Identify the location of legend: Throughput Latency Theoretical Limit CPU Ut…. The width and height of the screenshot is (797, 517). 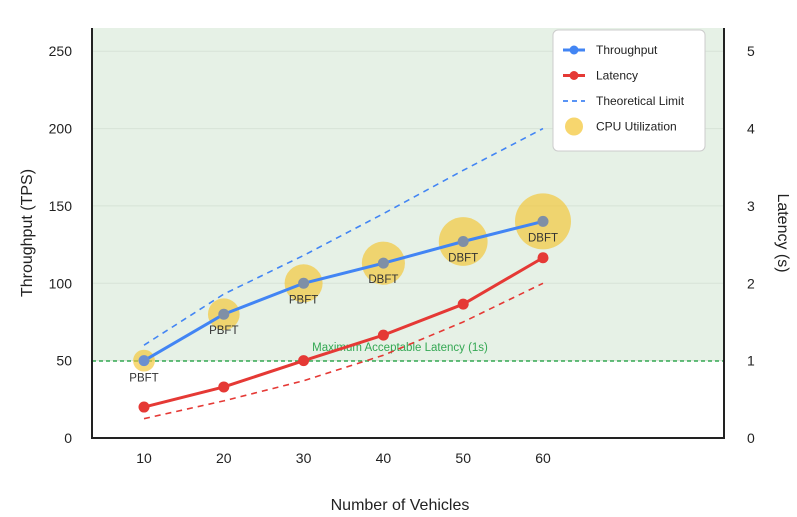
(629, 90).